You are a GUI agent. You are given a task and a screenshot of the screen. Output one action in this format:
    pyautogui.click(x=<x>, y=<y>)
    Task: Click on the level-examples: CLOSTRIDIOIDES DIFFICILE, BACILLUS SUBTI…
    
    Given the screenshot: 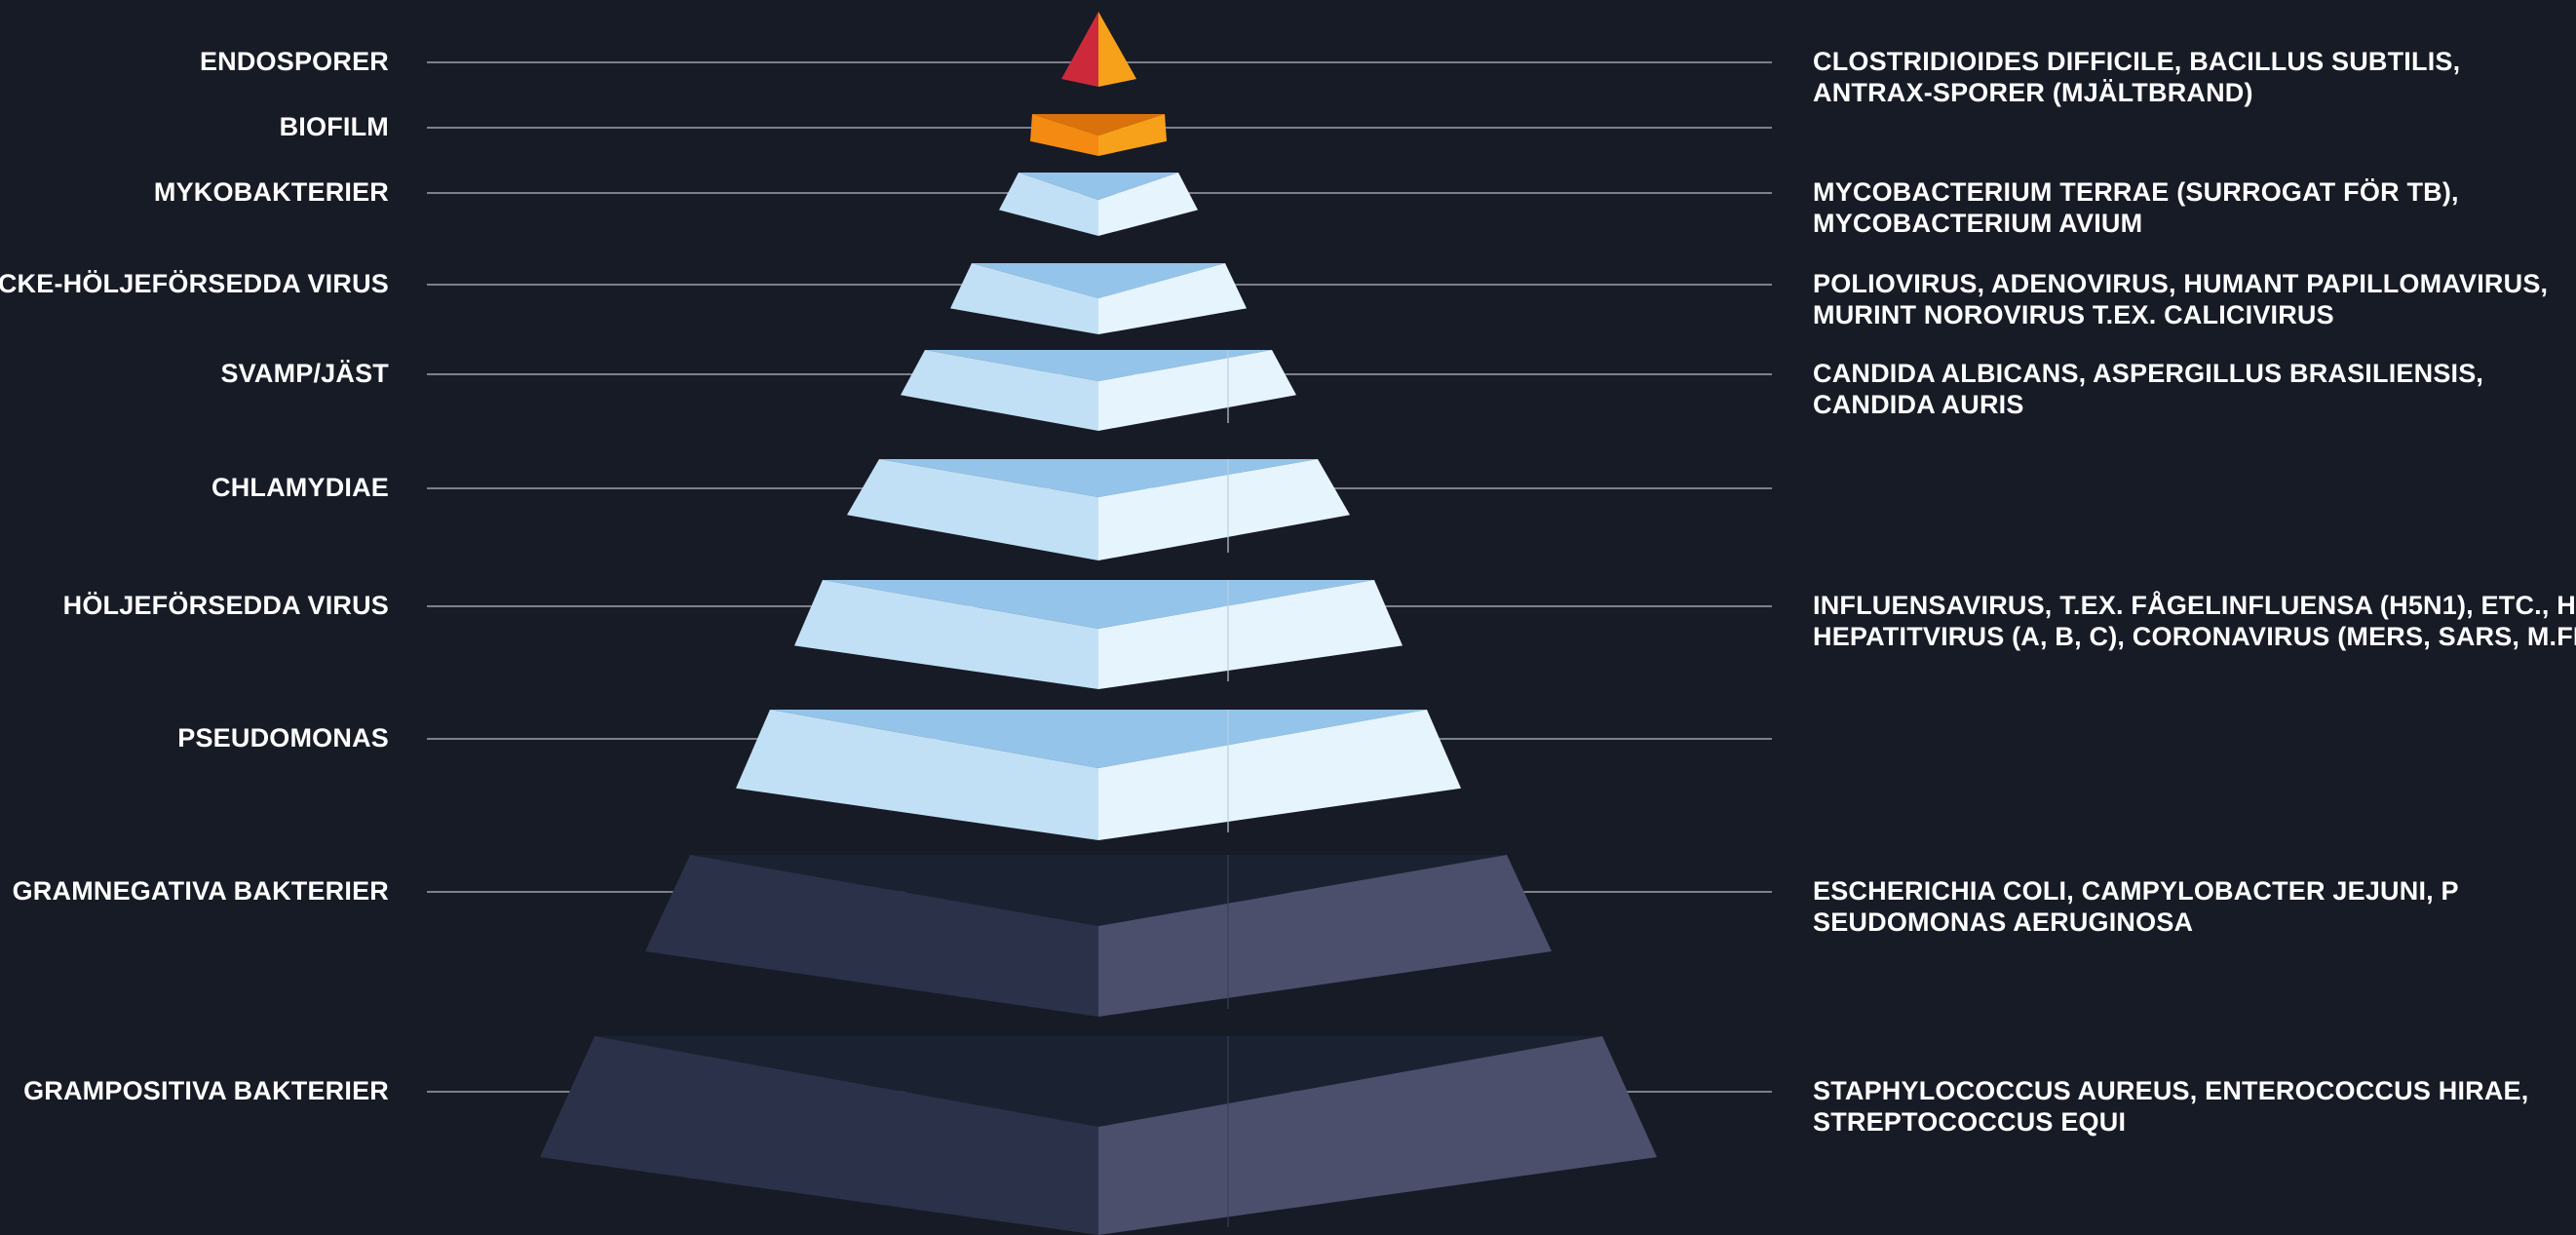 What is the action you would take?
    pyautogui.click(x=2136, y=77)
    